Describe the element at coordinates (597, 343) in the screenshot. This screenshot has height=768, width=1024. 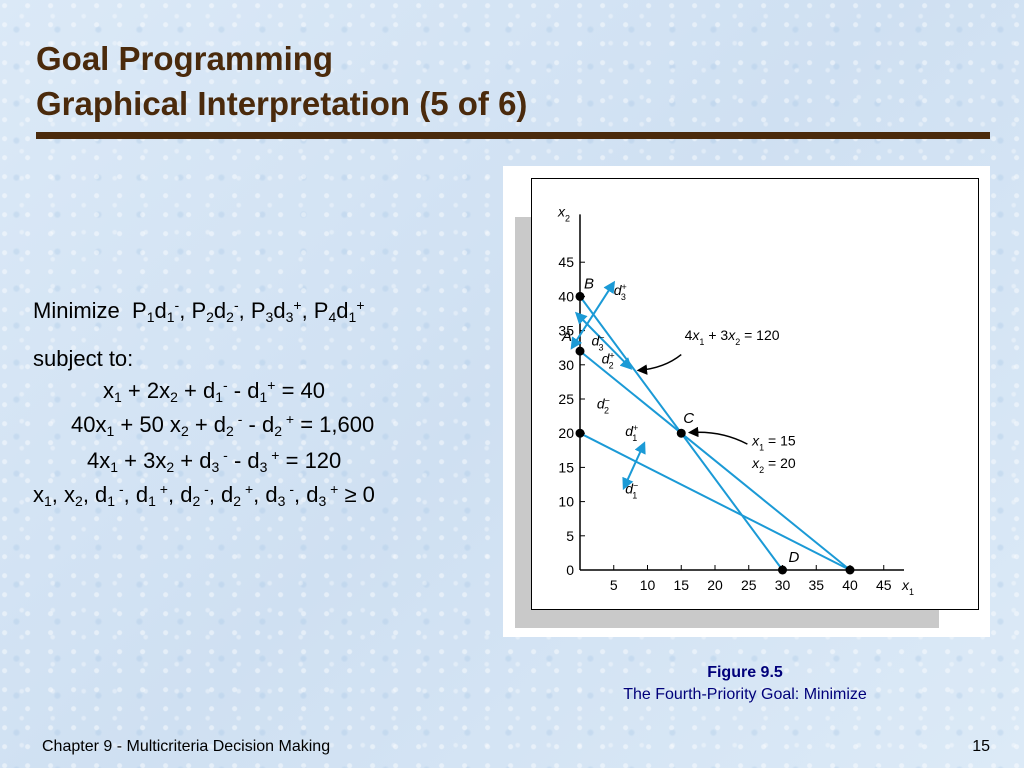
I see `label-d3-minus: d− 3` at that location.